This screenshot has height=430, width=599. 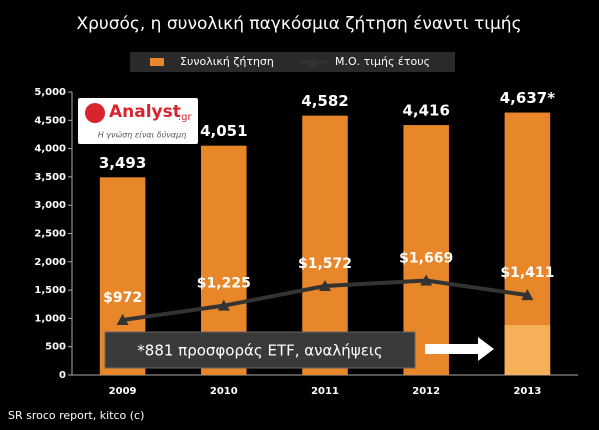 What do you see at coordinates (50, 262) in the screenshot?
I see `y-tick-label: 2,000` at bounding box center [50, 262].